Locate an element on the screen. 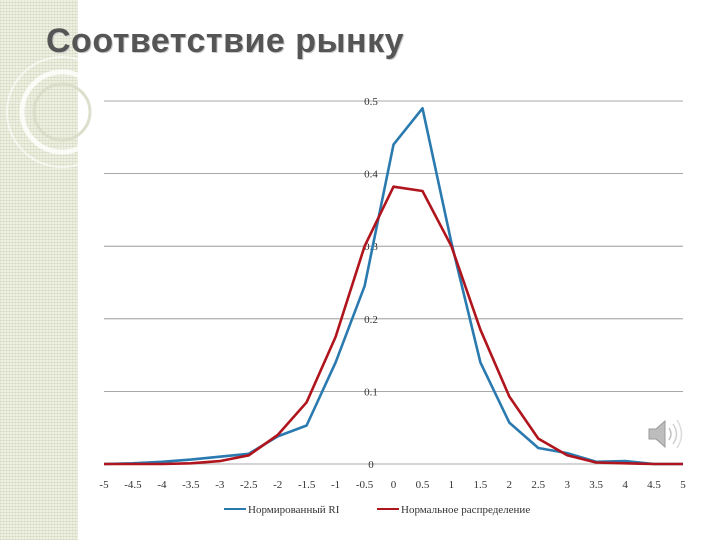 The image size is (720, 540). y-tick-label: 0.2 is located at coordinates (371, 320).